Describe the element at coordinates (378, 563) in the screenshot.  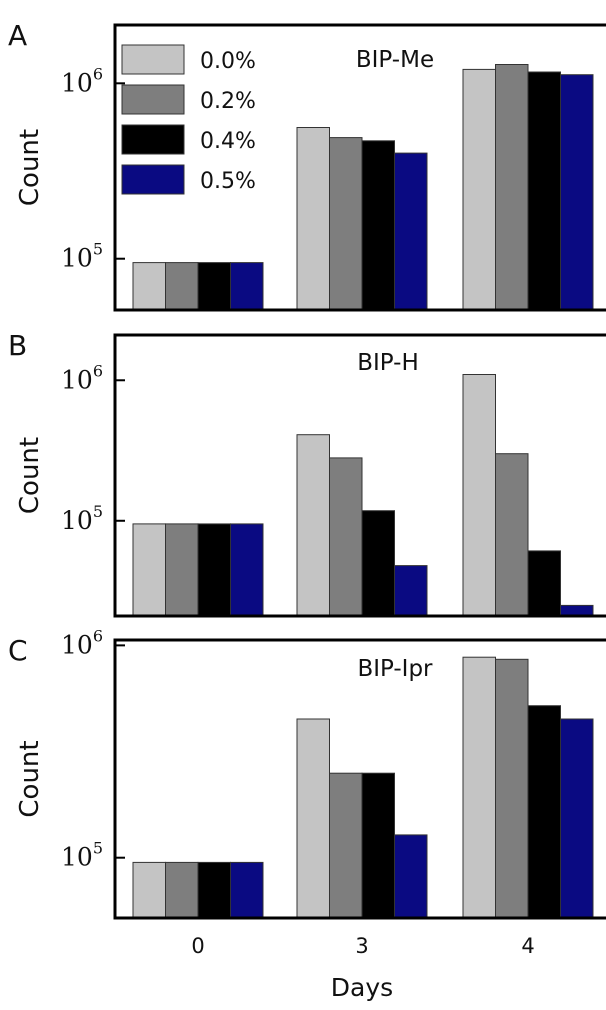
I see `bar-b-day3-s2` at that location.